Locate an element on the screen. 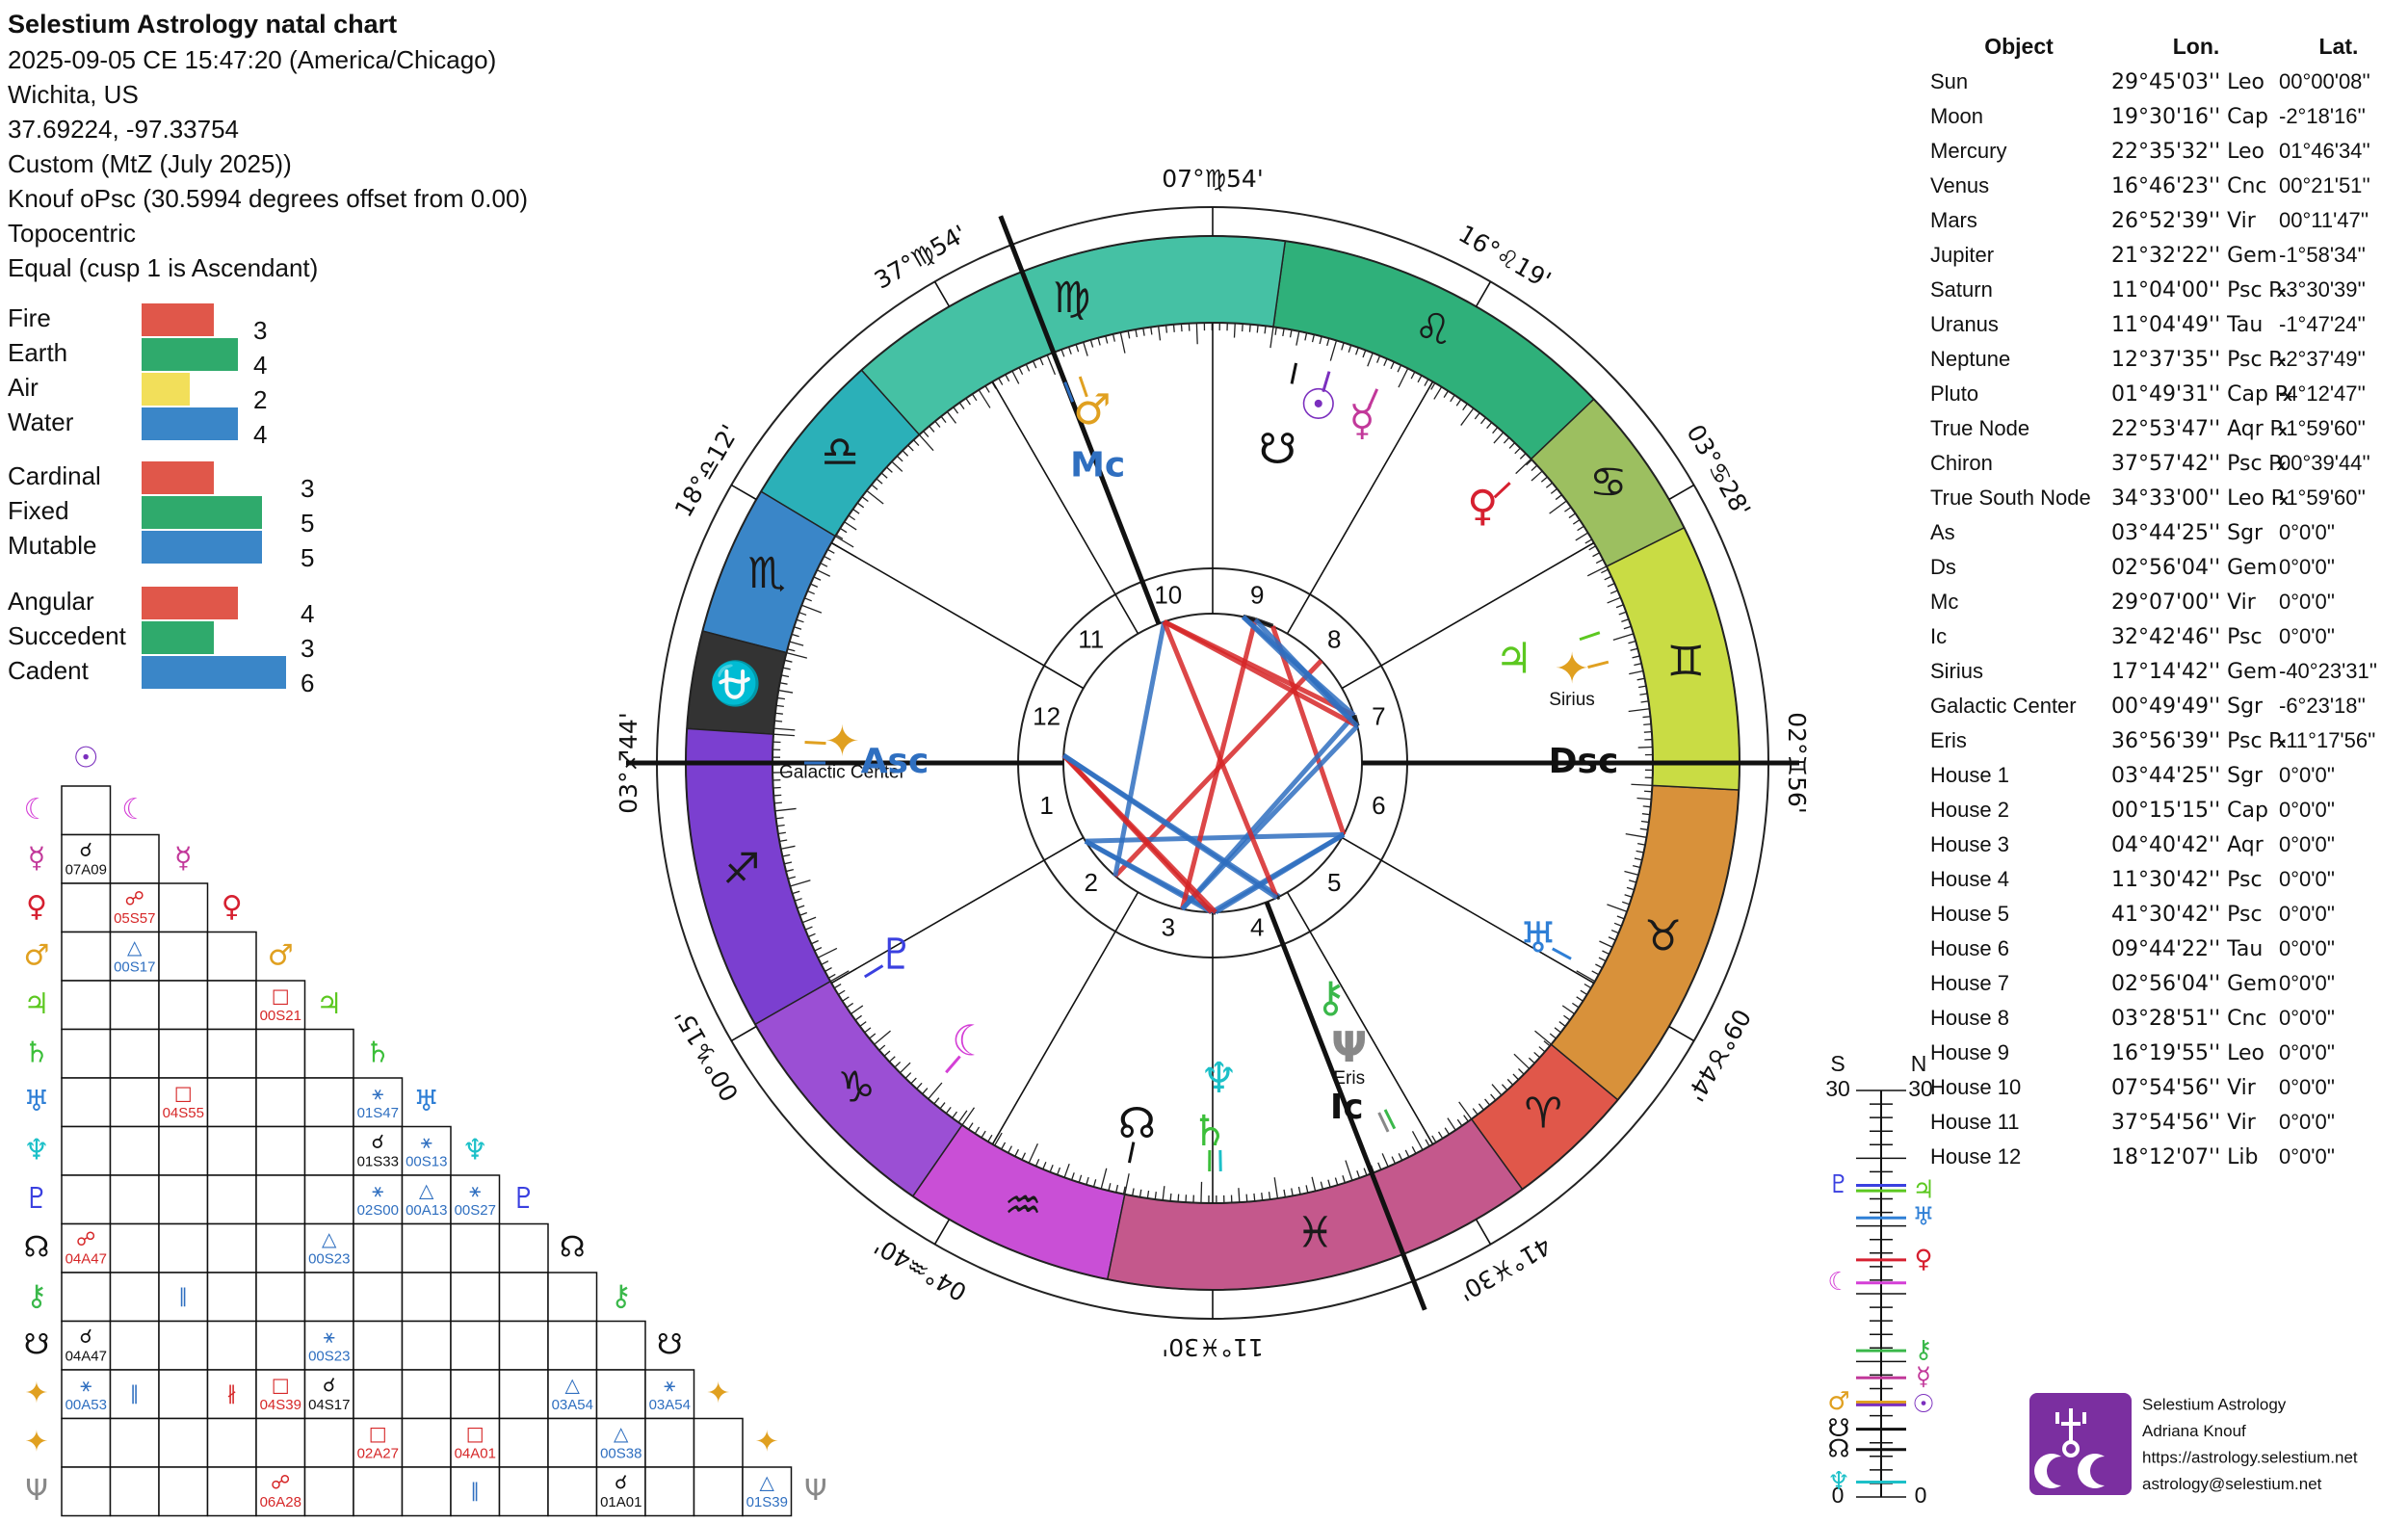  table-cell: 07°54'56'' Vir is located at coordinates (2184, 1088).